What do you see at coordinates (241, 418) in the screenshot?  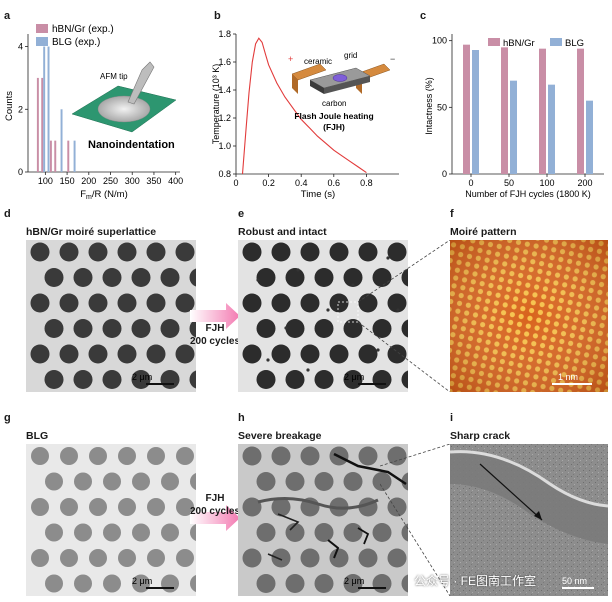 I see `panel-h-label: h` at bounding box center [241, 418].